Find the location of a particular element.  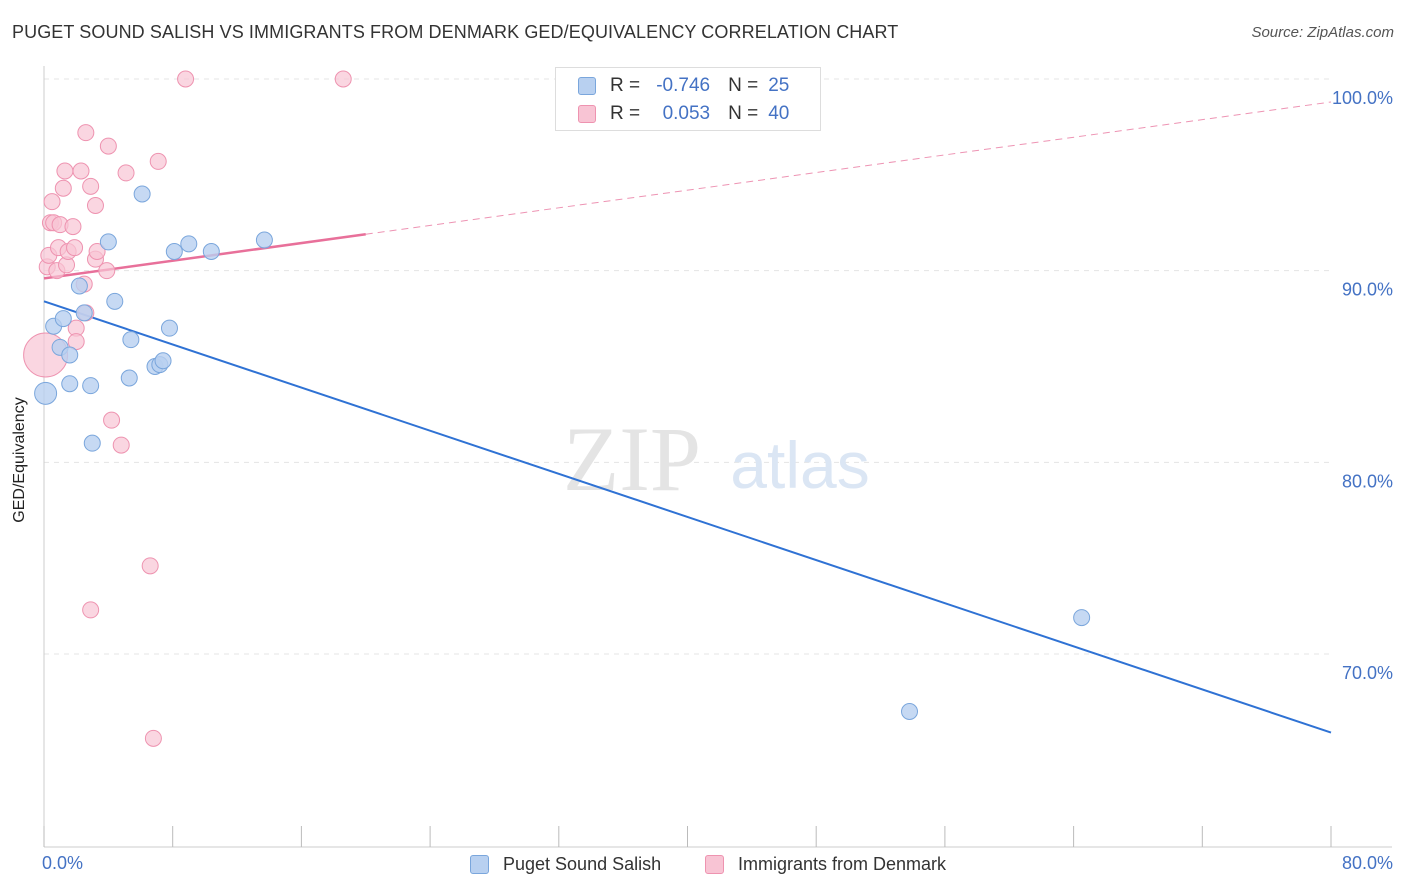

legend-r-value: -0.746 is located at coordinates (683, 85).